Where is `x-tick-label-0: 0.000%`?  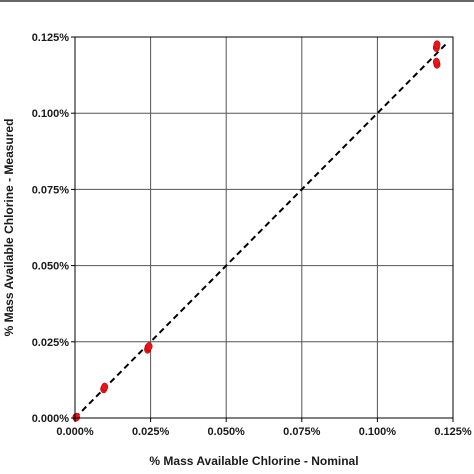
x-tick-label-0: 0.000% is located at coordinates (75, 432).